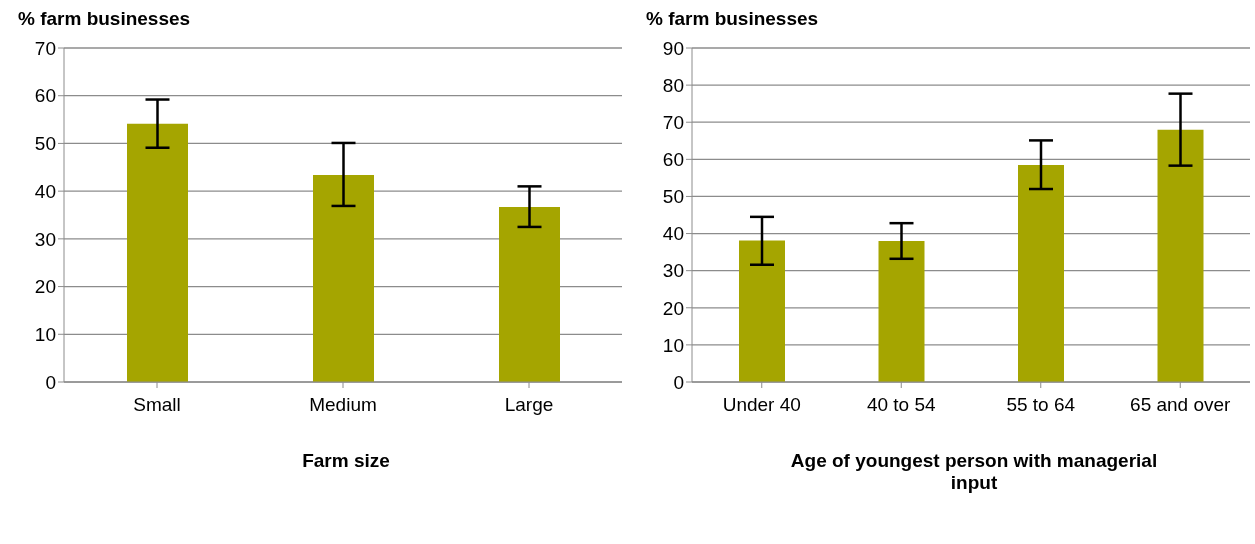  What do you see at coordinates (901, 405) in the screenshot?
I see `x-tick-label: 40 to 54` at bounding box center [901, 405].